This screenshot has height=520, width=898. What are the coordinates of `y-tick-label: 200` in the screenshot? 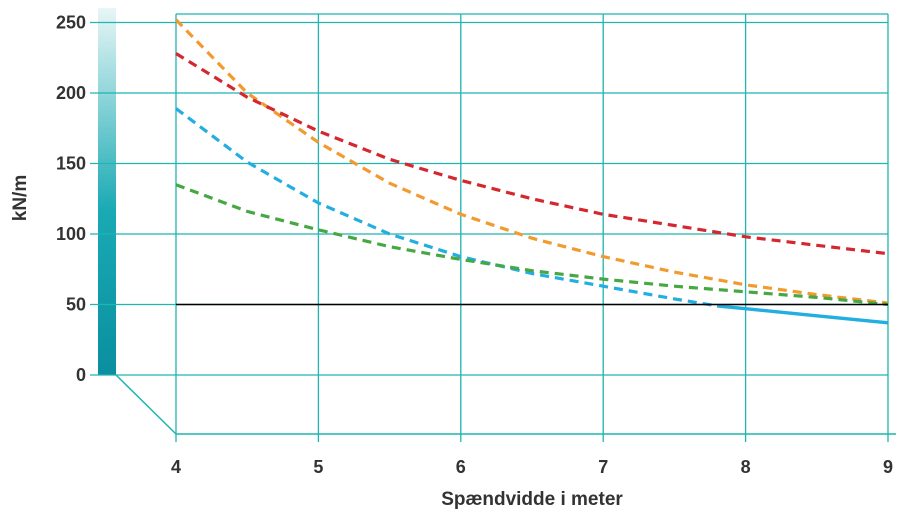 It's located at (71, 93).